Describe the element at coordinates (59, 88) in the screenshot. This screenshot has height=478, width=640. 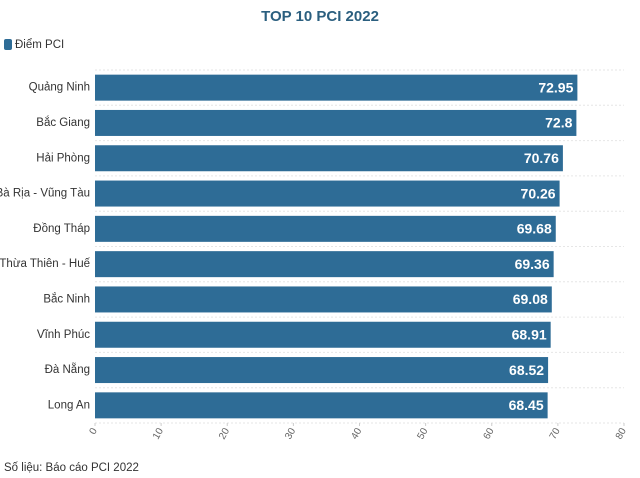
I see `y-tick-label: Quảng Ninh` at that location.